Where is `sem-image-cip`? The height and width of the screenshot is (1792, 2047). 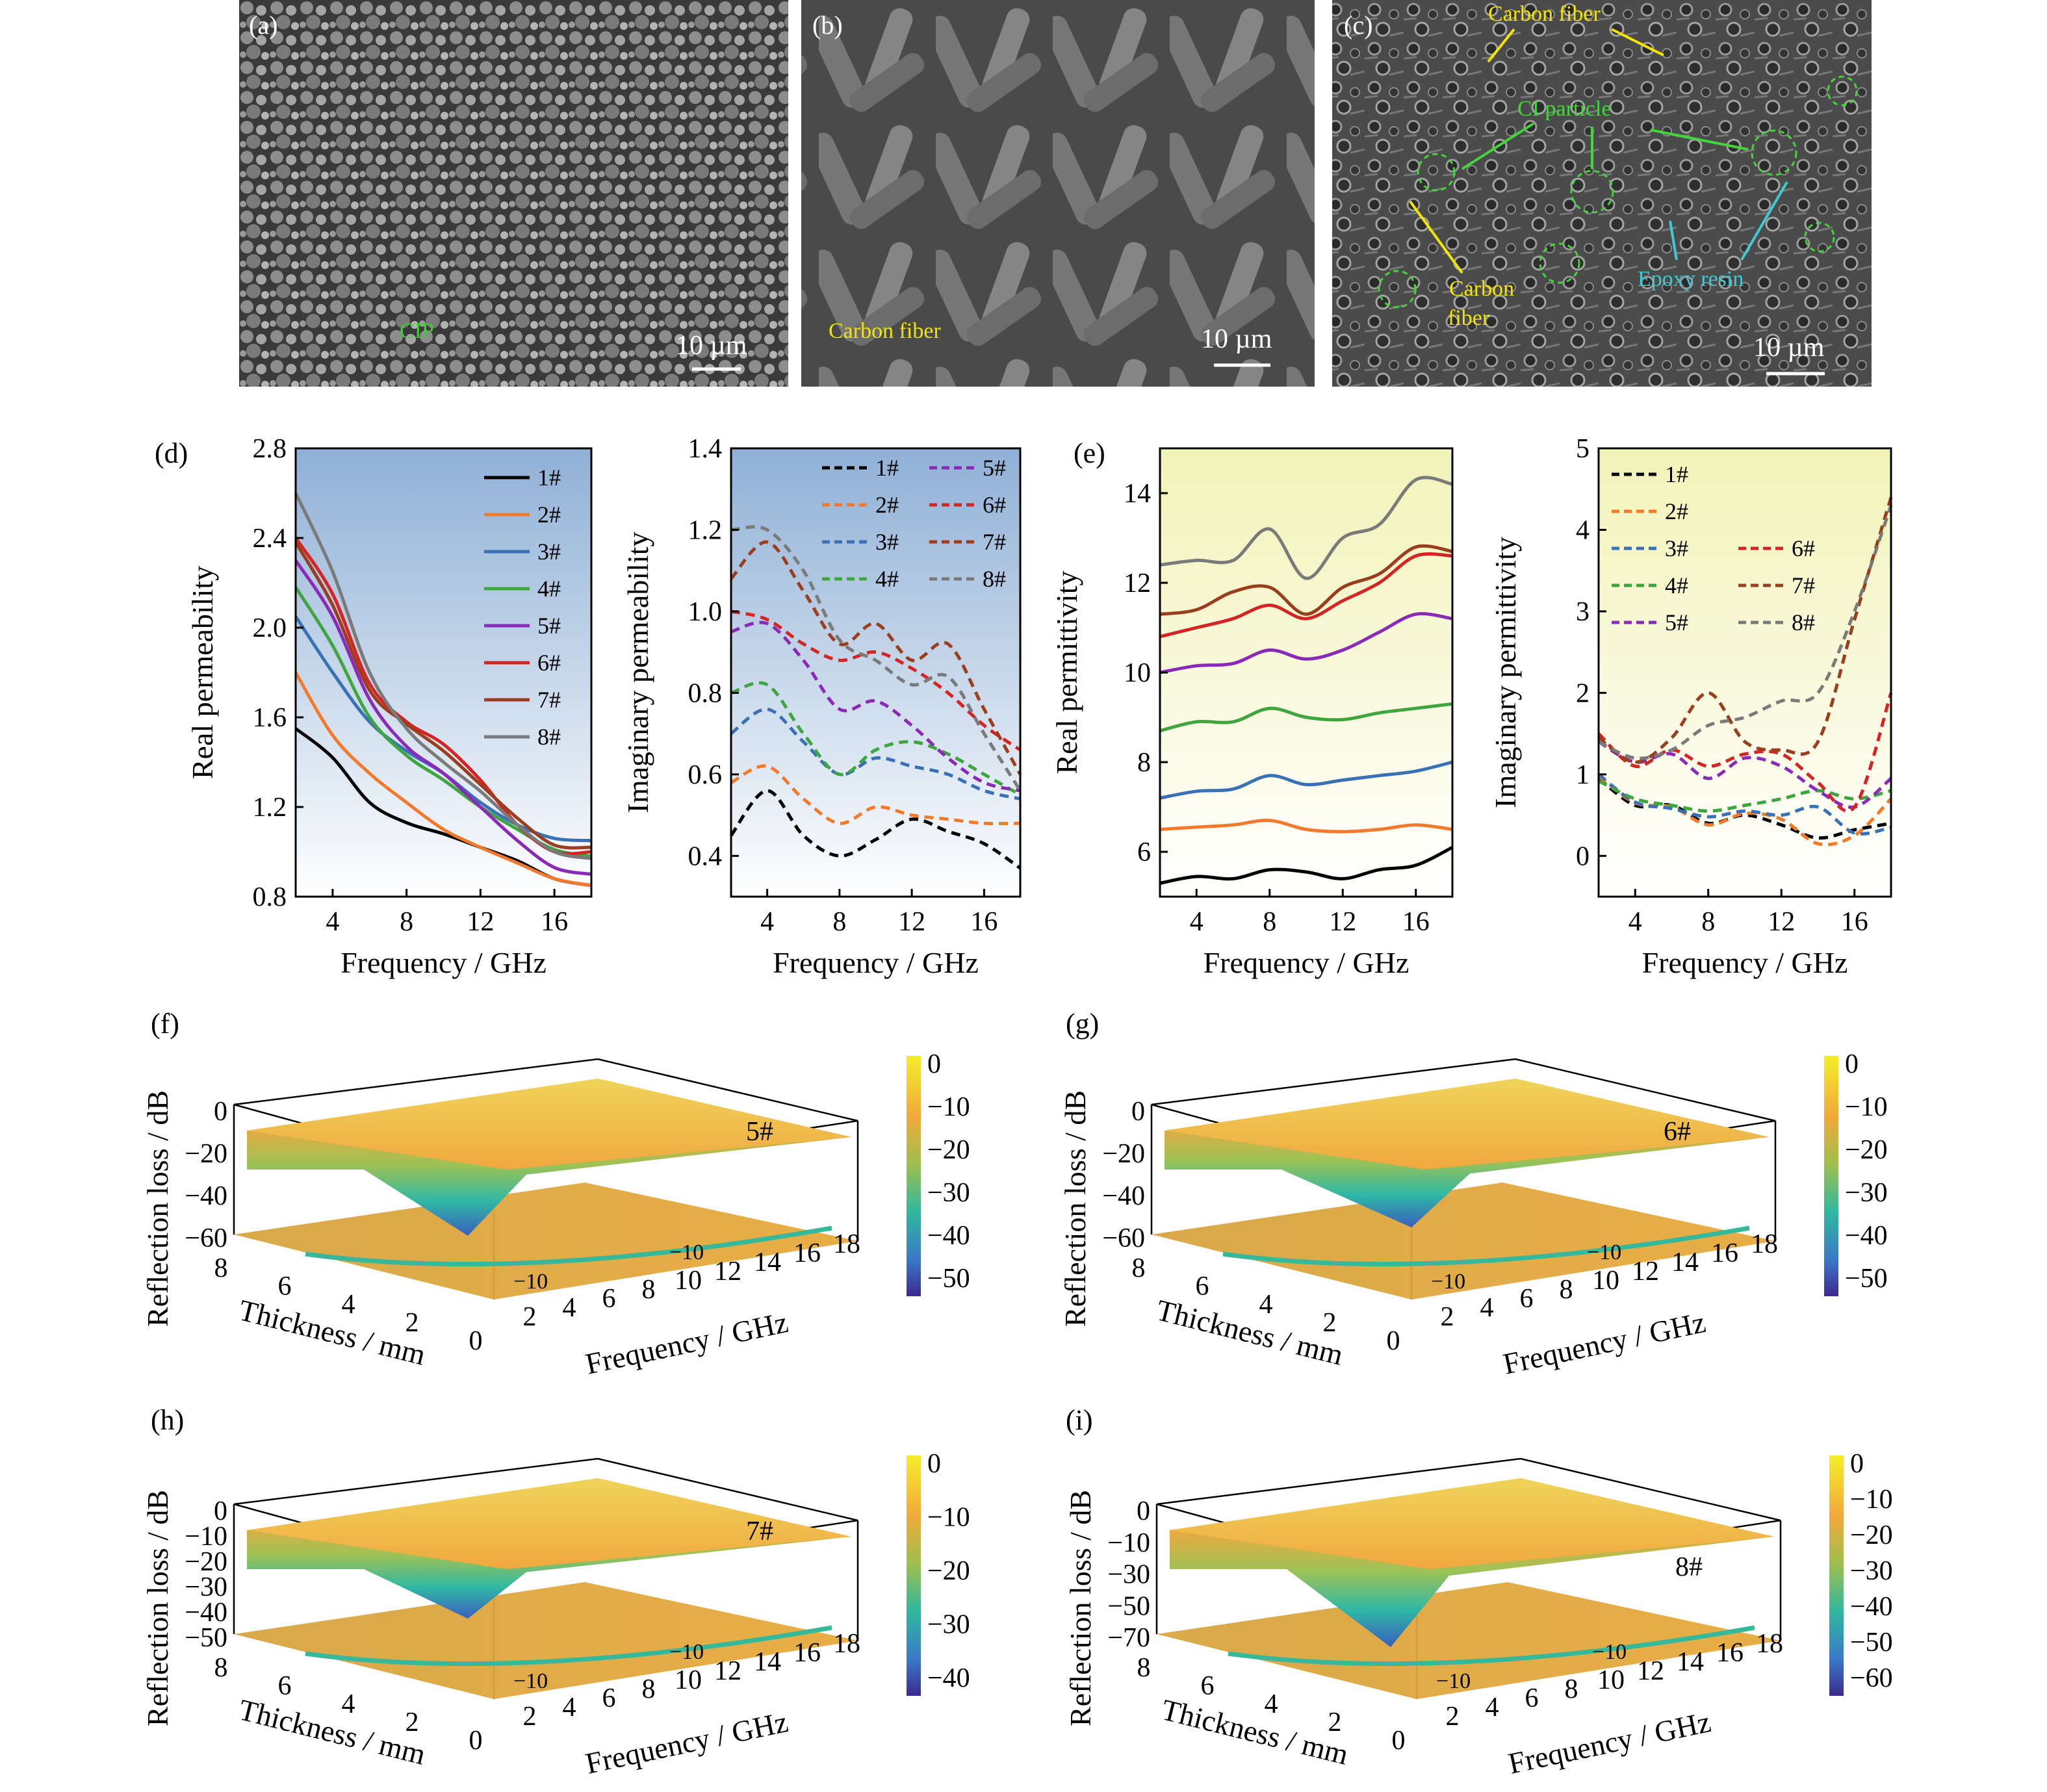
sem-image-cip is located at coordinates (514, 193).